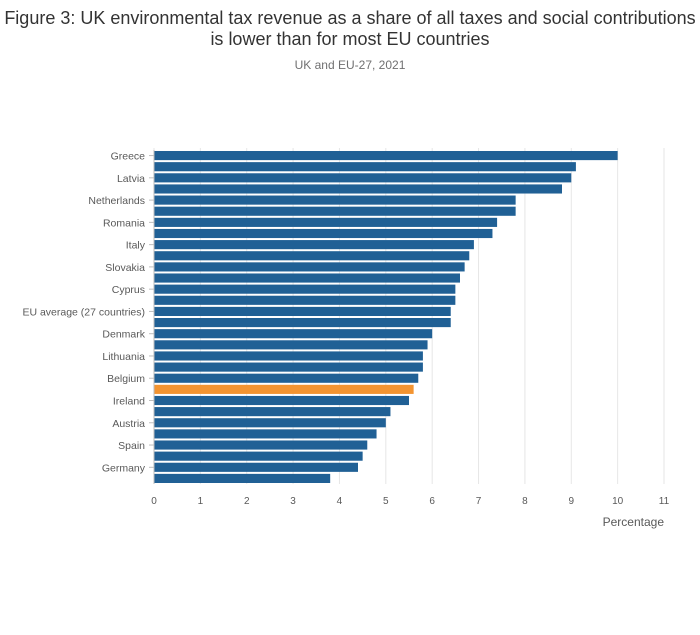 This screenshot has height=635, width=700. What do you see at coordinates (571, 501) in the screenshot?
I see `x-tick-label: 9` at bounding box center [571, 501].